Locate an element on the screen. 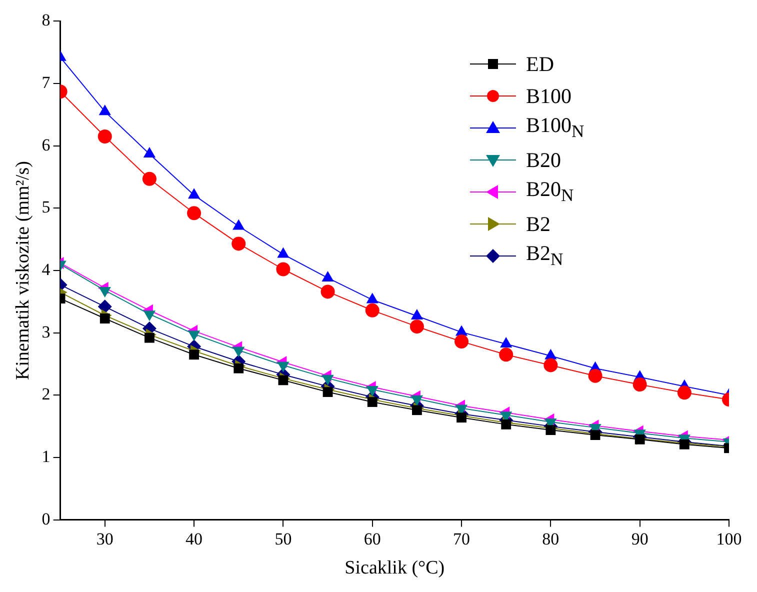  legend-label: B20 is located at coordinates (544, 160).